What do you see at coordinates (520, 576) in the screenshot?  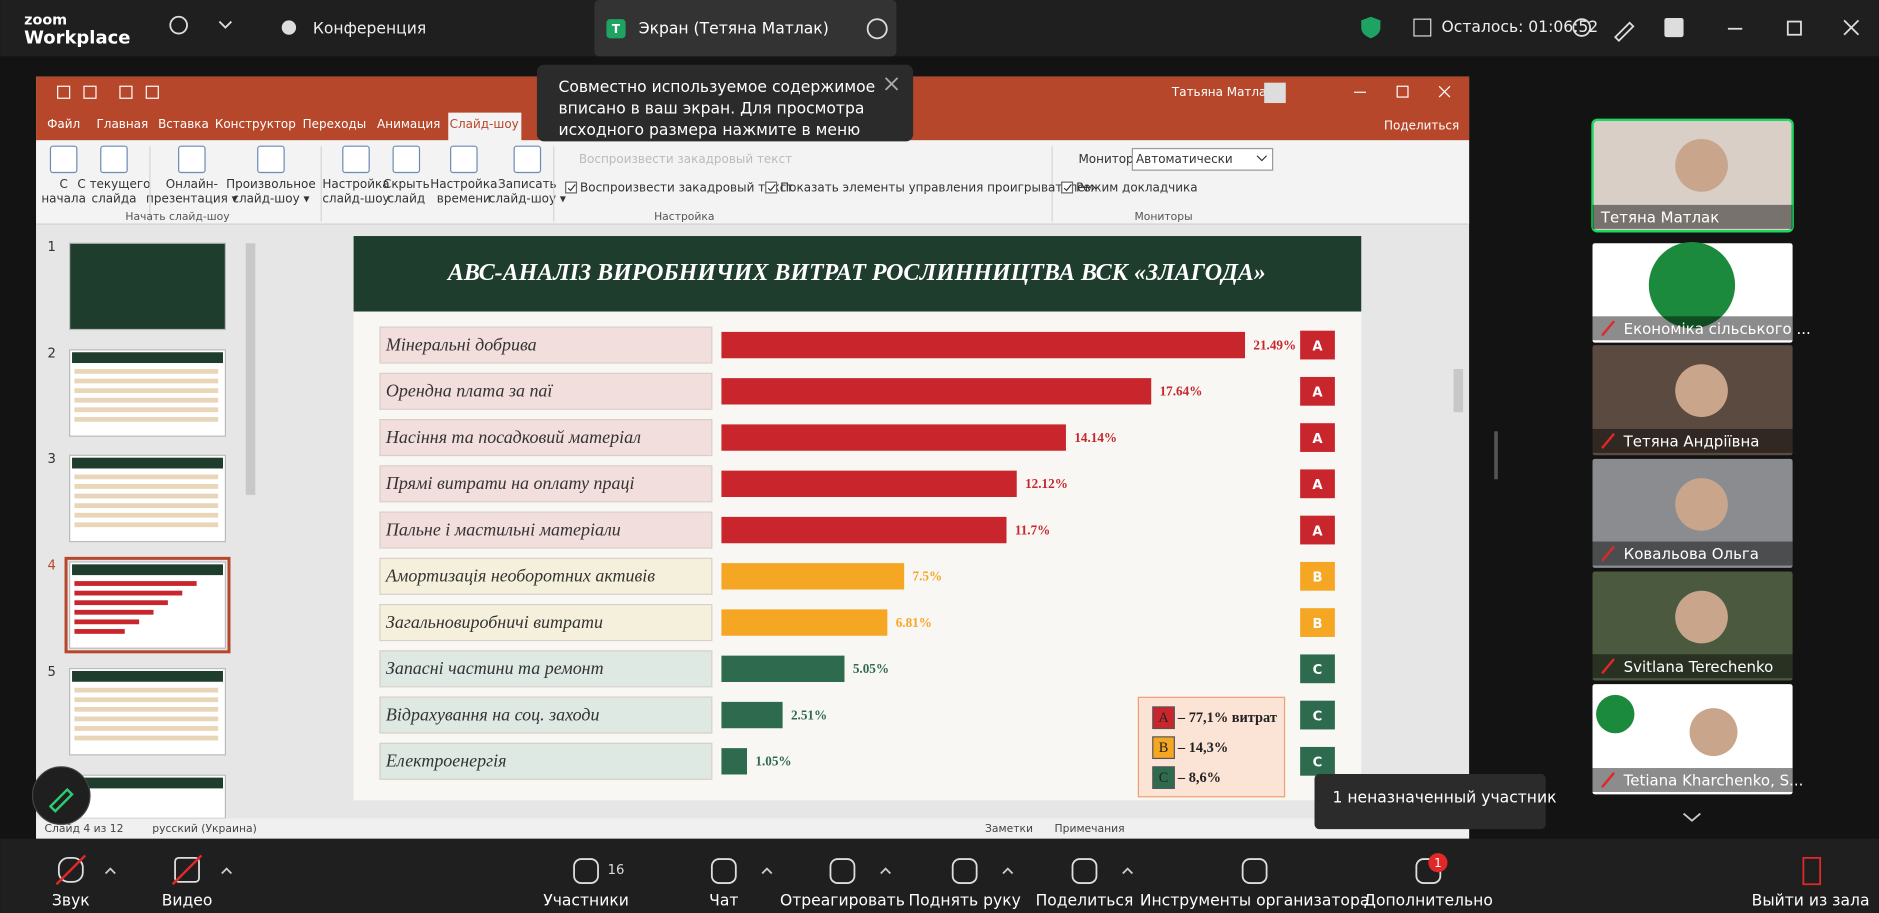 I see `category-label: Амортизація необоротних активів` at bounding box center [520, 576].